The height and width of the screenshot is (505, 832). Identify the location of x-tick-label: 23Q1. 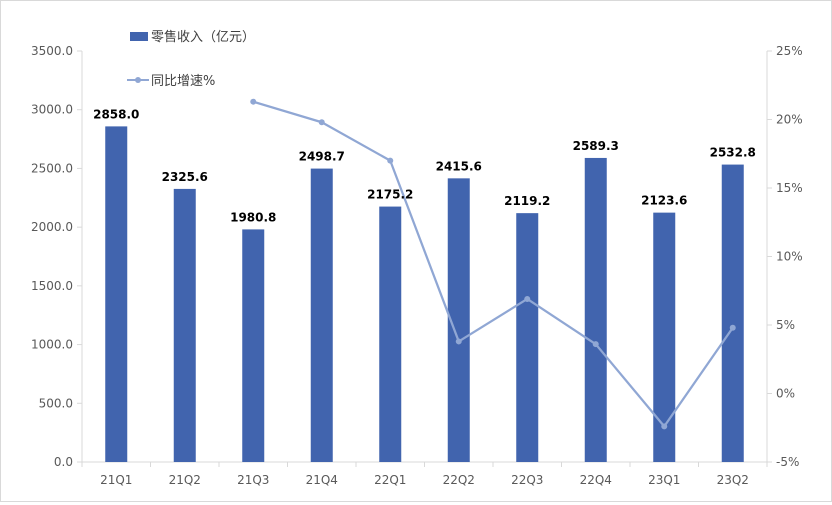
(664, 480).